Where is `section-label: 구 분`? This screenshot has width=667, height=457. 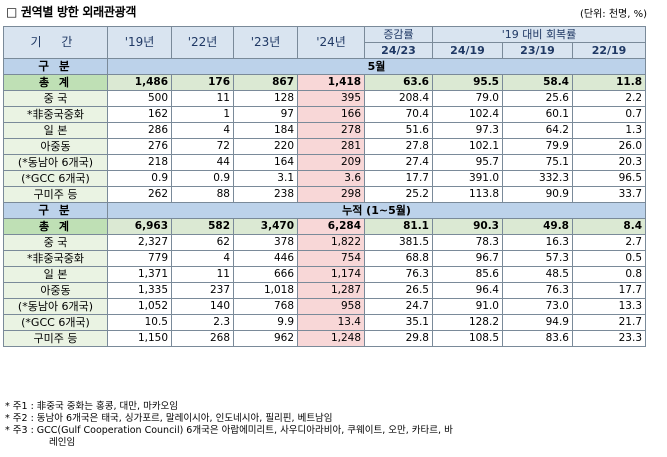
section-label: 구 분 is located at coordinates (55, 66).